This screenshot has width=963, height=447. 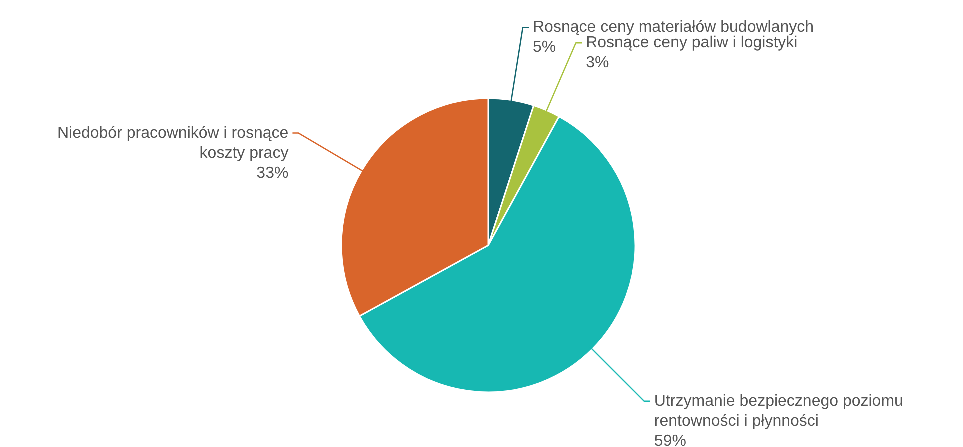 What do you see at coordinates (173, 143) in the screenshot?
I see `slice-label: Niedobór pracowników i rosnące koszty pracy` at bounding box center [173, 143].